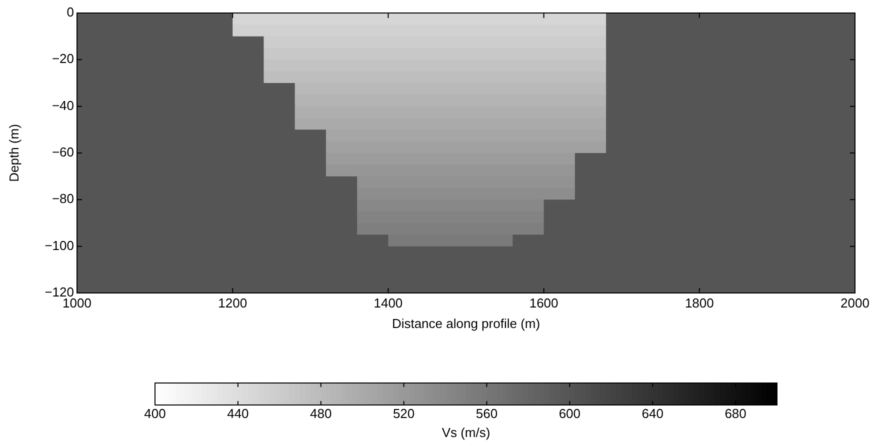 The width and height of the screenshot is (873, 446). What do you see at coordinates (63, 198) in the screenshot?
I see `y-tick-label: −80` at bounding box center [63, 198].